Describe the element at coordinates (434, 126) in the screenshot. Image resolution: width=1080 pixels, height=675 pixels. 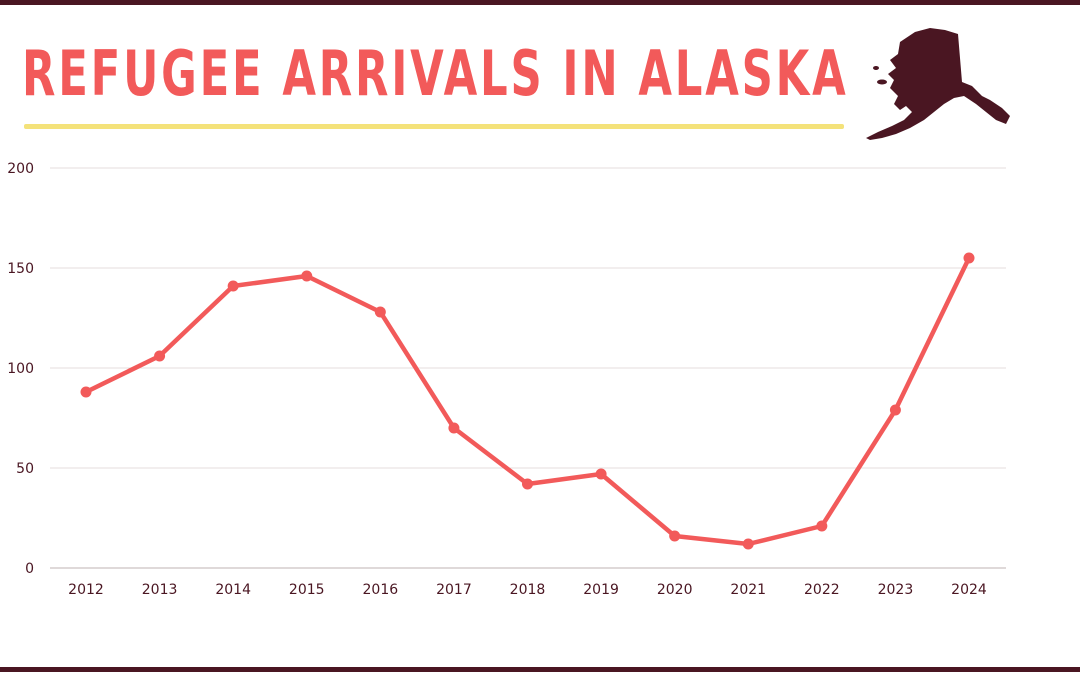
I see `title-underline` at that location.